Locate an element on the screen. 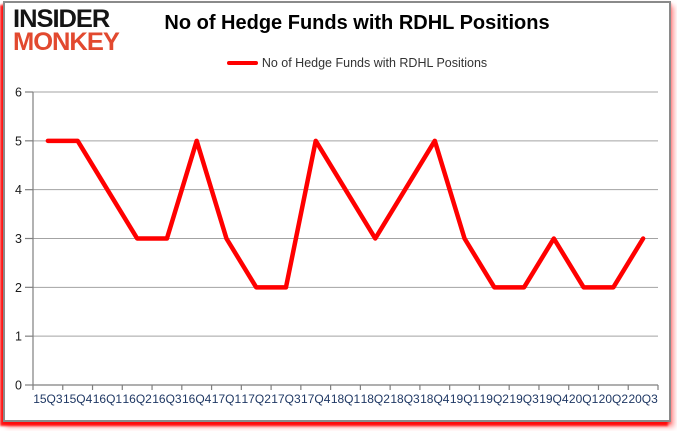 The image size is (677, 431). y-axis-tick-label: 3 is located at coordinates (18, 239).